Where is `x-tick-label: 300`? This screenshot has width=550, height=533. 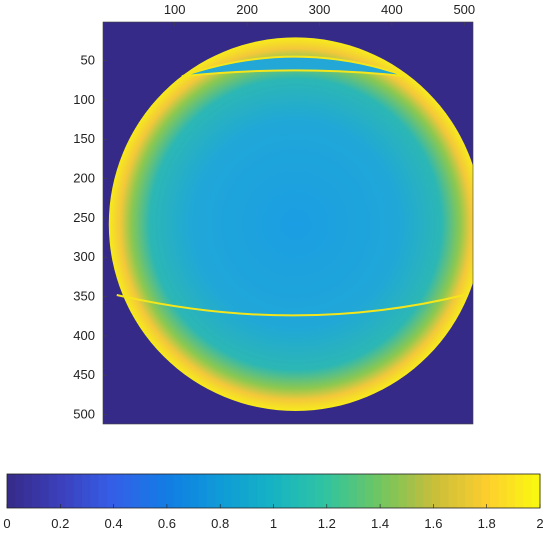 x-tick-label: 300 is located at coordinates (320, 9).